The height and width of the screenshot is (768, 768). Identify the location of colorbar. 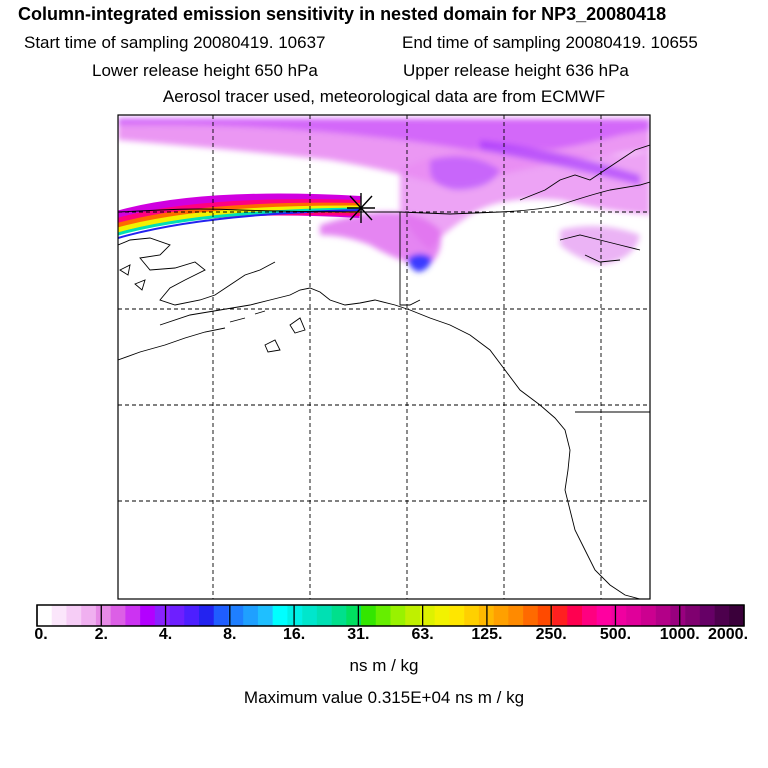
(391, 615).